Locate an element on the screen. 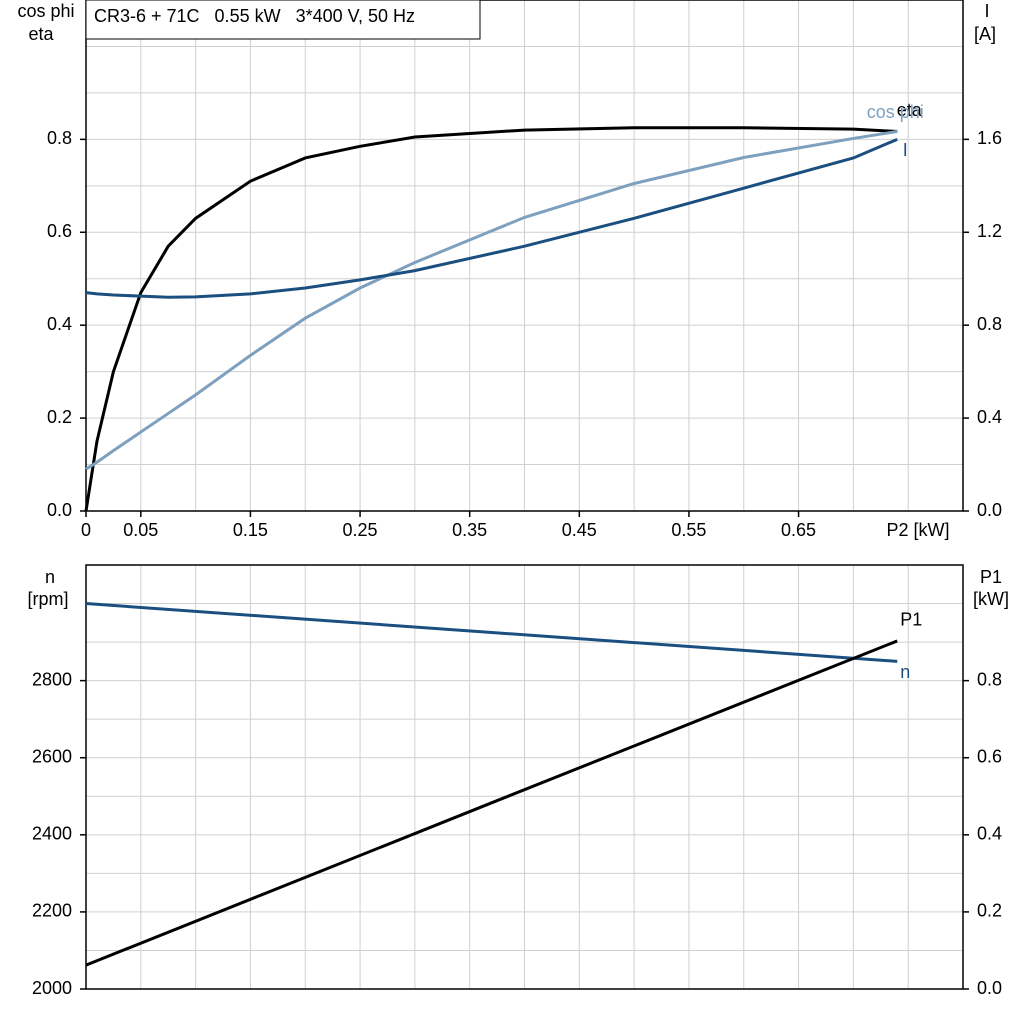 This screenshot has width=1024, height=1024. y-axis-label: [rpm] is located at coordinates (47, 599).